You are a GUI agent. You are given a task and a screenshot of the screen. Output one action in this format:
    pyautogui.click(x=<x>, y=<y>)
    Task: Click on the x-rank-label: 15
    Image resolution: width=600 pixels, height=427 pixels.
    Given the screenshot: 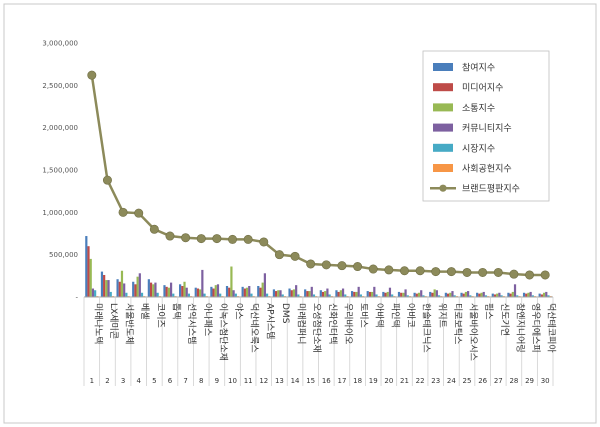 What is the action you would take?
    pyautogui.click(x=310, y=381)
    